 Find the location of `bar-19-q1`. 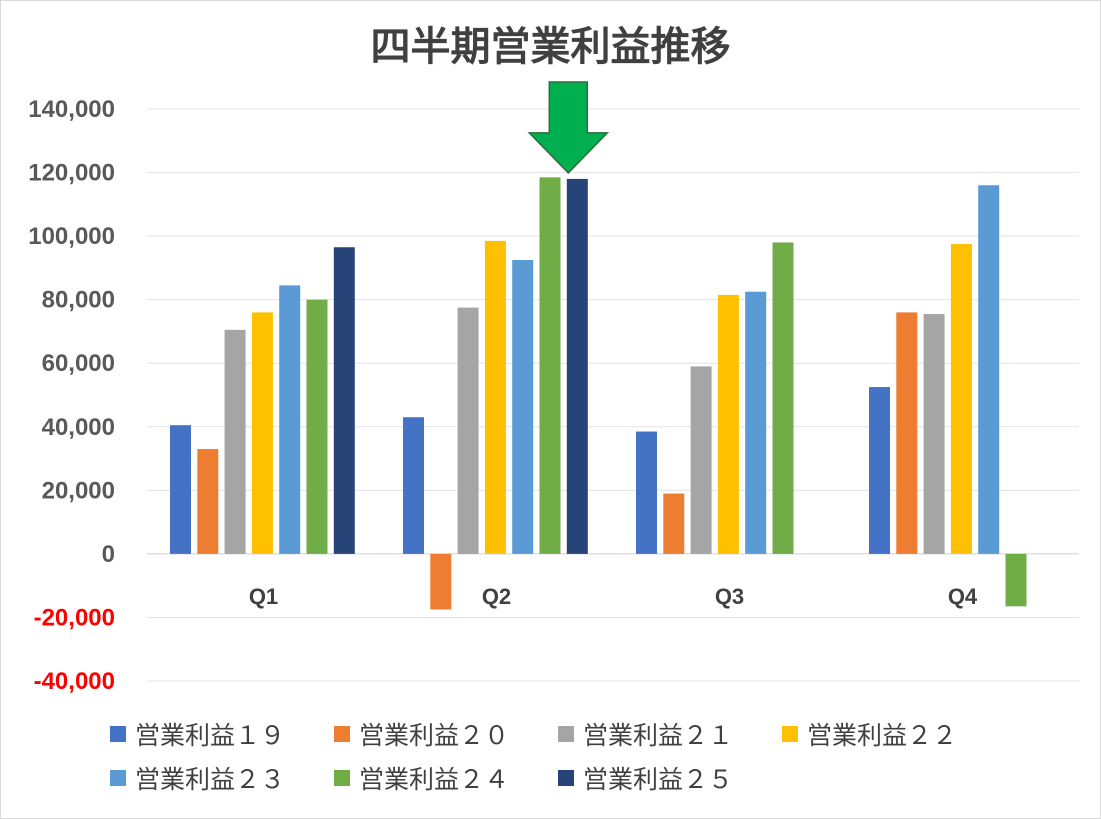

bar-19-q1 is located at coordinates (180, 489).